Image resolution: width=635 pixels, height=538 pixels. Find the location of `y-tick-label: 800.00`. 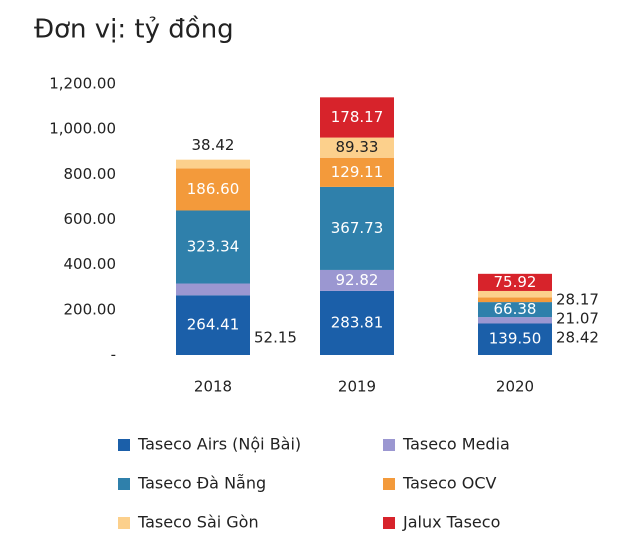

y-tick-label: 800.00 is located at coordinates (90, 174).